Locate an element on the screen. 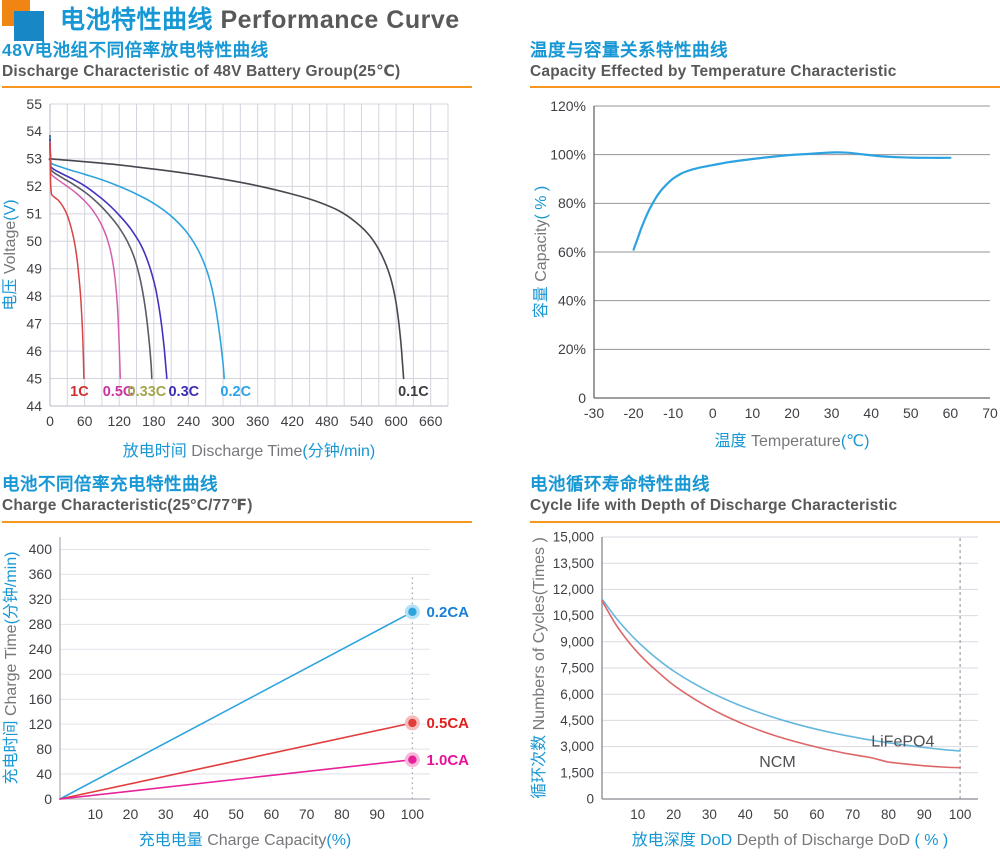 This screenshot has width=1000, height=866. annotation-LiFePO4: LiFePO4 is located at coordinates (902, 741).